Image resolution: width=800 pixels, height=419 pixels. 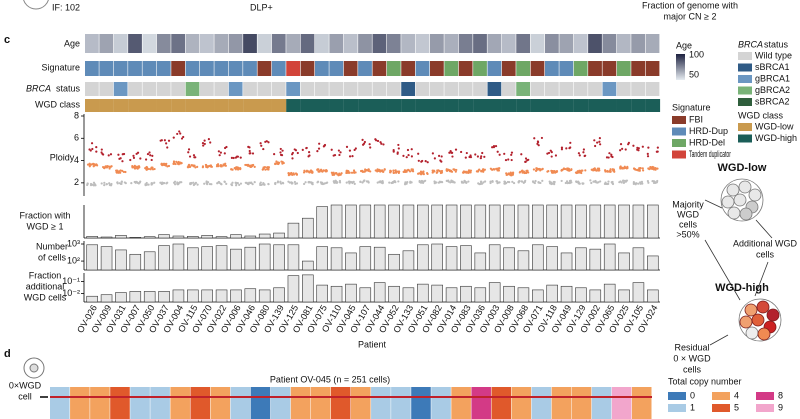 I want to click on legend-label: gBRCA1, so click(x=772, y=78).